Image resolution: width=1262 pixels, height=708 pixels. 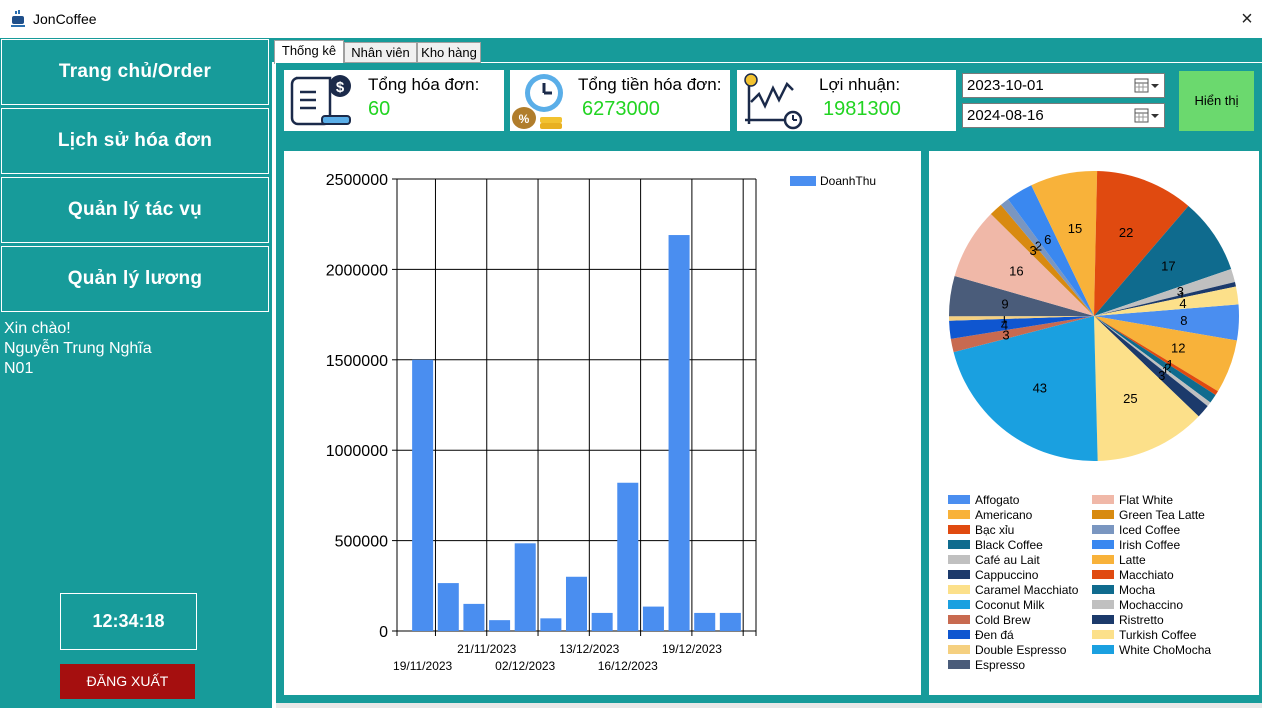 I want to click on pie-slice-label: 43, so click(x=1040, y=388).